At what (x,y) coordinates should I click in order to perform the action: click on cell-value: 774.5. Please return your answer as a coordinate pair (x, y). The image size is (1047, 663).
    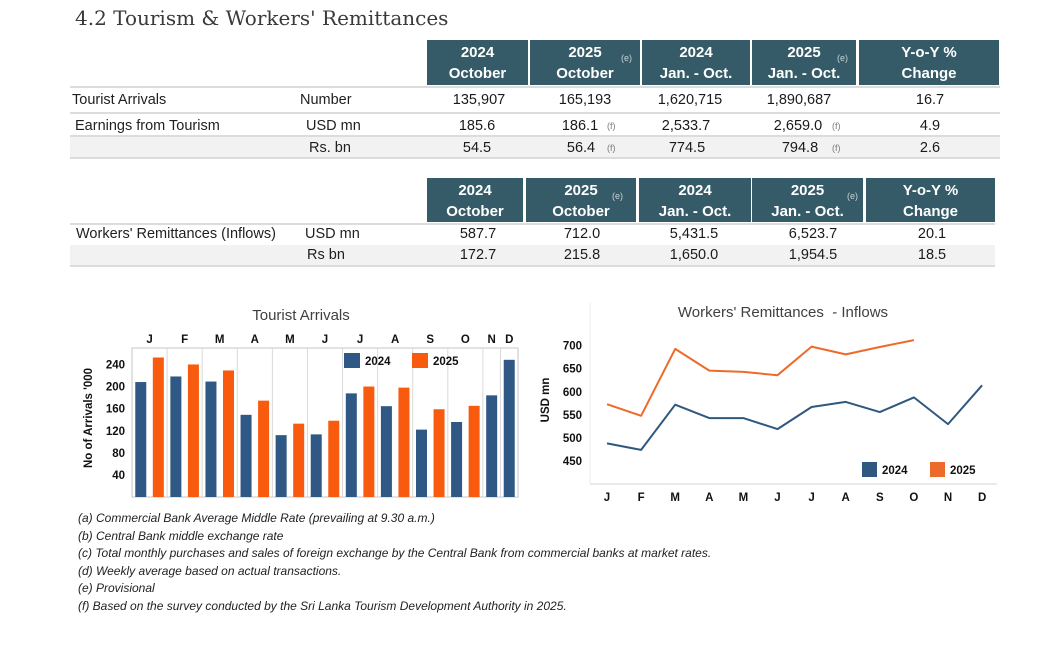
    Looking at the image, I should click on (687, 148).